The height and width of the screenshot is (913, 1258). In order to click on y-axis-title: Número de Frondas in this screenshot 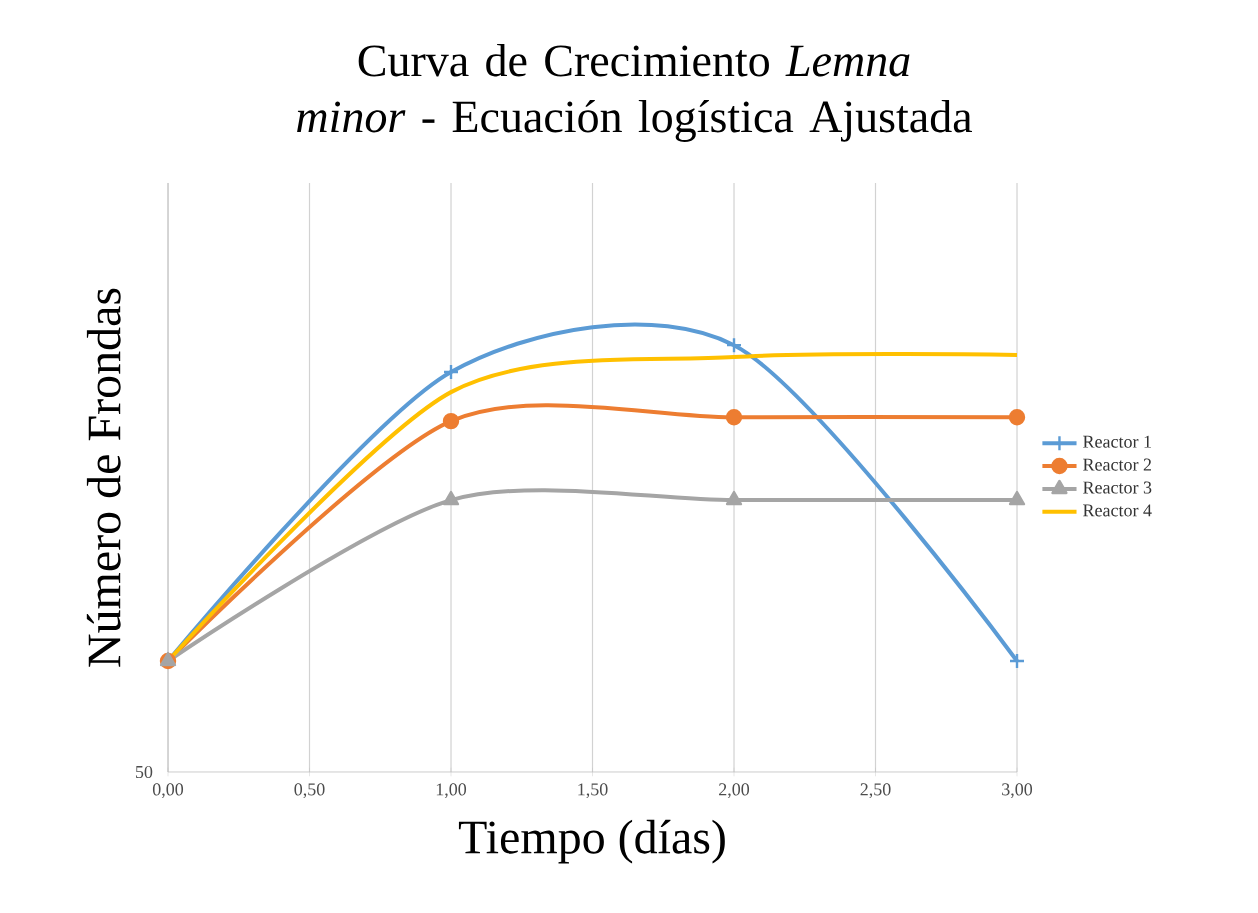, I will do `click(103, 477)`.